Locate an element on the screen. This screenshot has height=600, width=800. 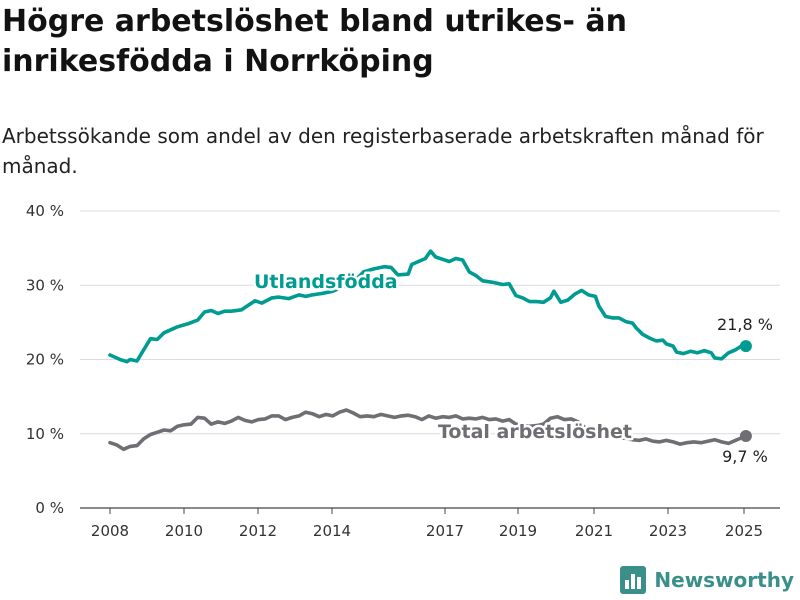
series-line-total is located at coordinates (428, 430).